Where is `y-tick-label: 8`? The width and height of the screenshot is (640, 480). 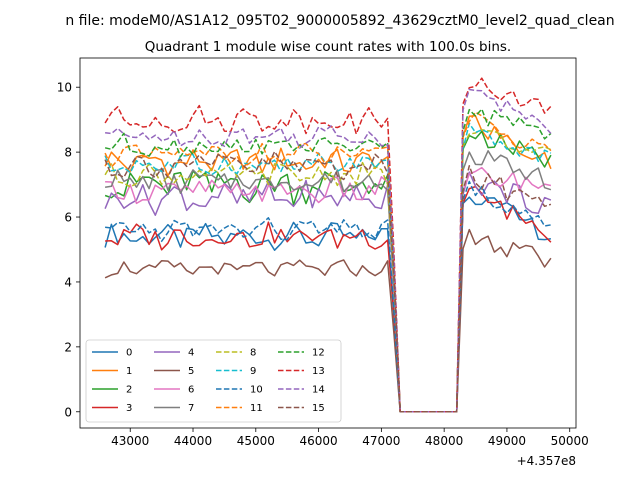 y-tick-label: 8 is located at coordinates (68, 153).